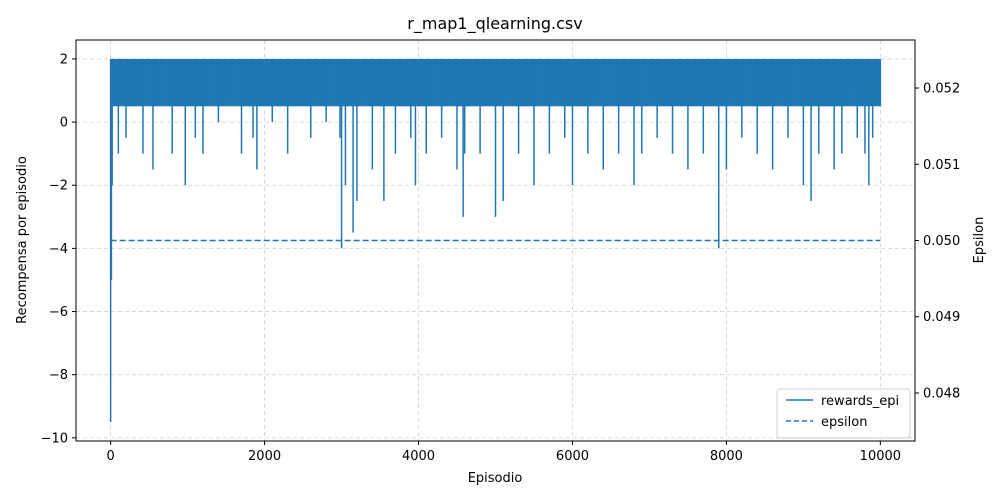 This screenshot has height=504, width=1000. What do you see at coordinates (860, 401) in the screenshot?
I see `legend-rewards-label: rewards_epi` at bounding box center [860, 401].